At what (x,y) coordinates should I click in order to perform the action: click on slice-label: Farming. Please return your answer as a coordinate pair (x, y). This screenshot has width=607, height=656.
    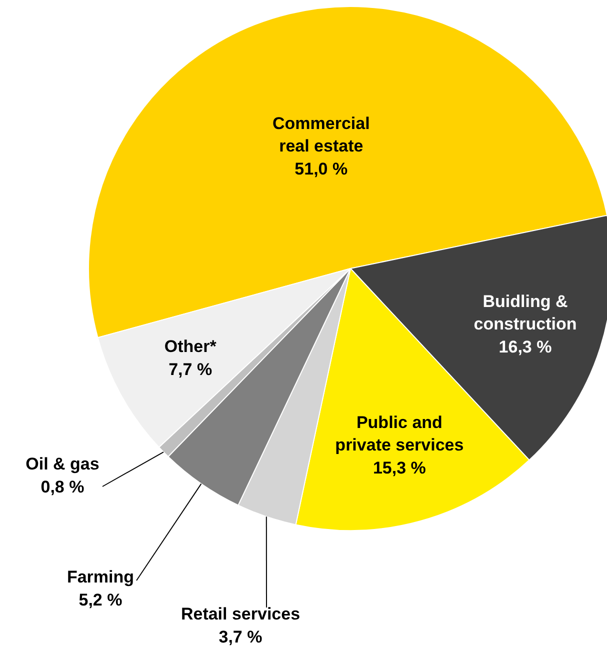
    Looking at the image, I should click on (100, 577).